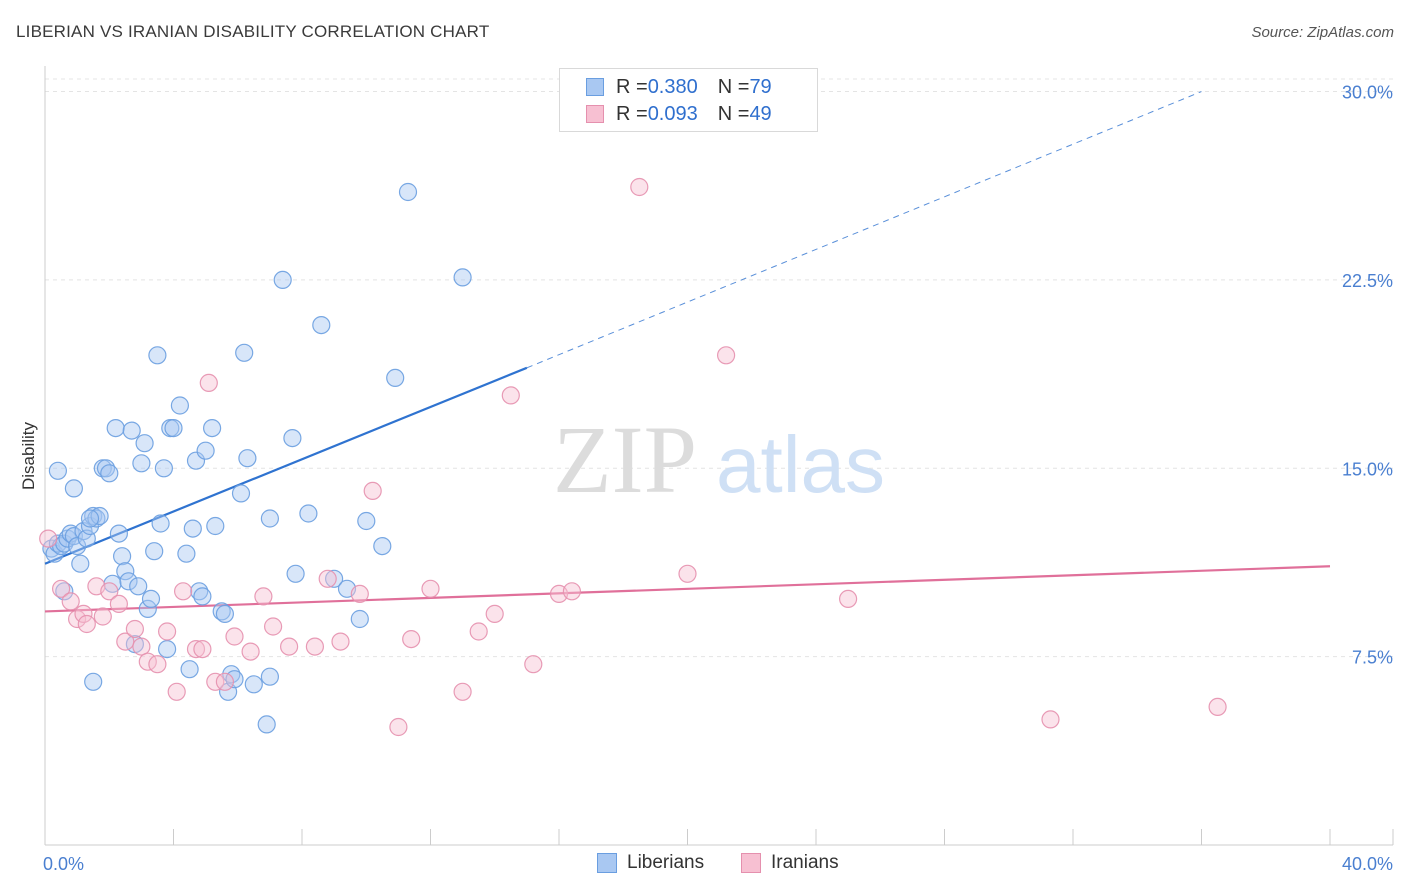 This screenshot has width=1406, height=892. What do you see at coordinates (632, 113) in the screenshot?
I see `r-label: R =` at bounding box center [632, 113].